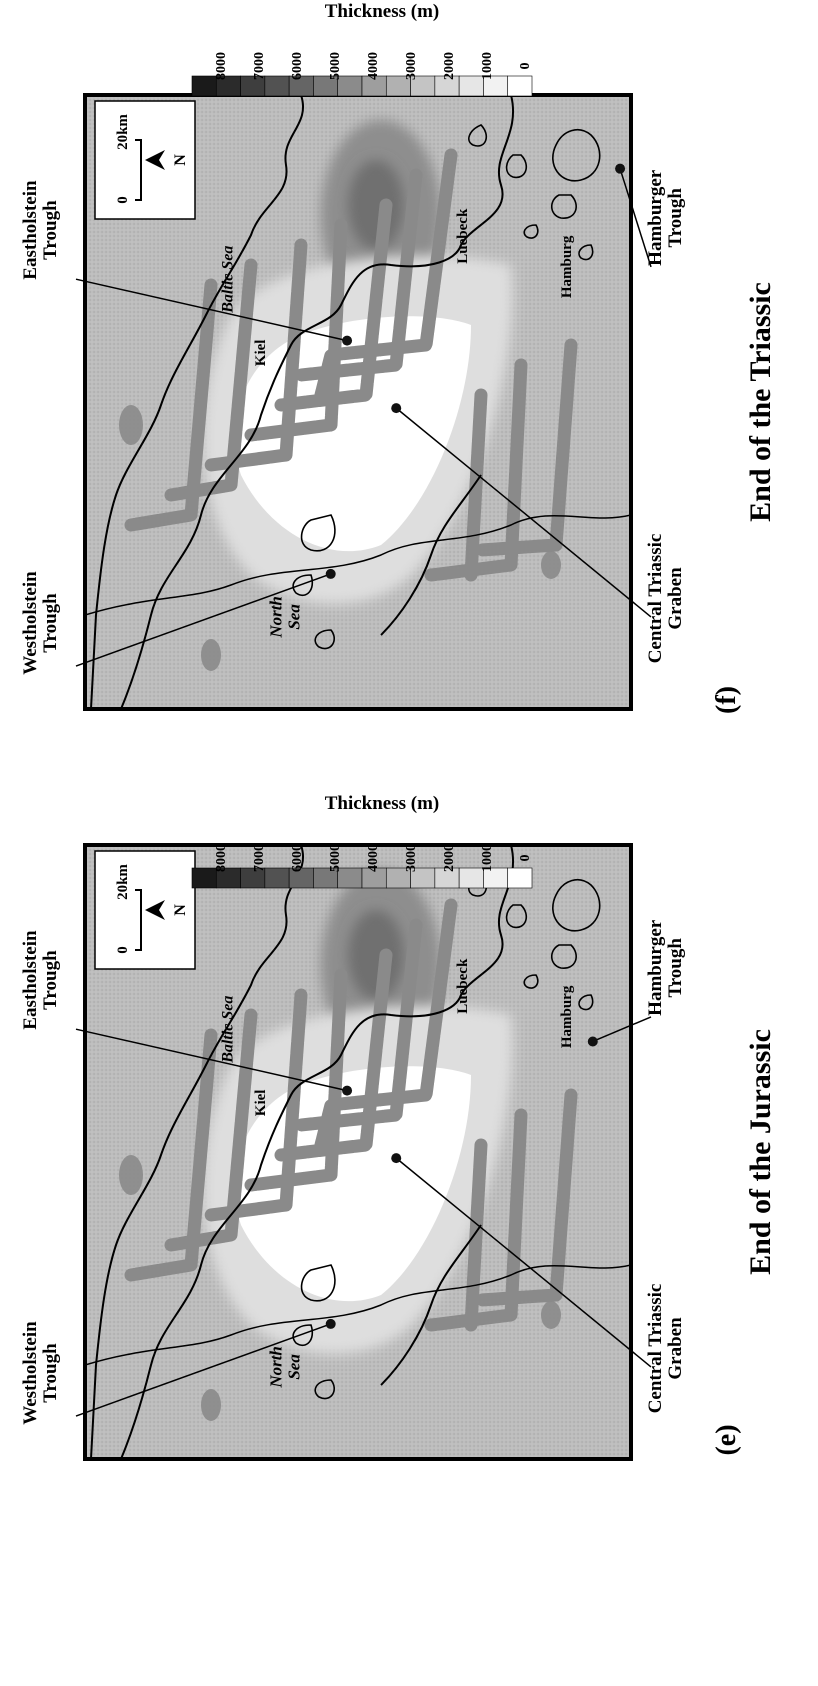 This screenshot has height=1686, width=818. I want to click on scale-zero-label: 0, so click(123, 200).